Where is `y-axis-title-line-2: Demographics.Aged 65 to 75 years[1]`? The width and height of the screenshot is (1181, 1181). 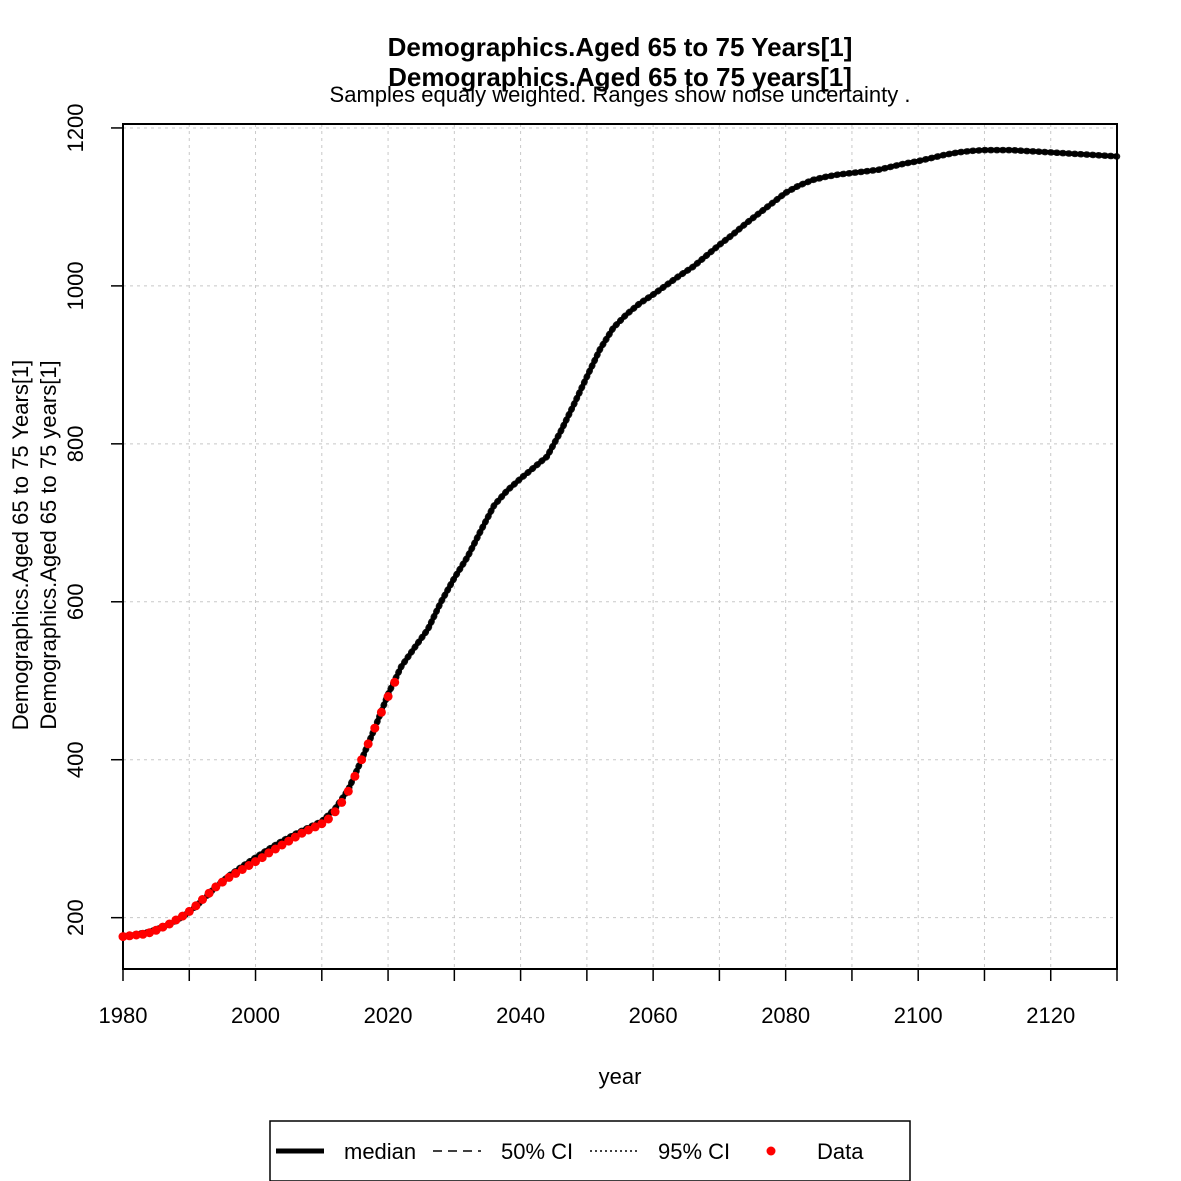 y-axis-title-line-2: Demographics.Aged 65 to 75 years[1] is located at coordinates (48, 544).